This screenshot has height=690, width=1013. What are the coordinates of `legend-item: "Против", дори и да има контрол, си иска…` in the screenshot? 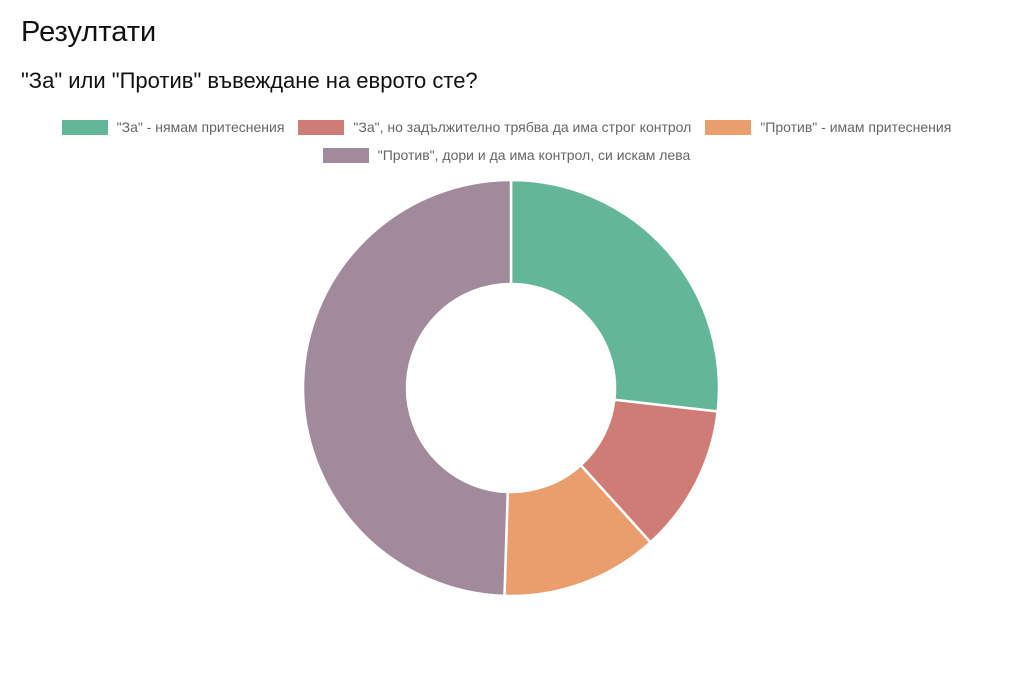 It's located at (506, 155).